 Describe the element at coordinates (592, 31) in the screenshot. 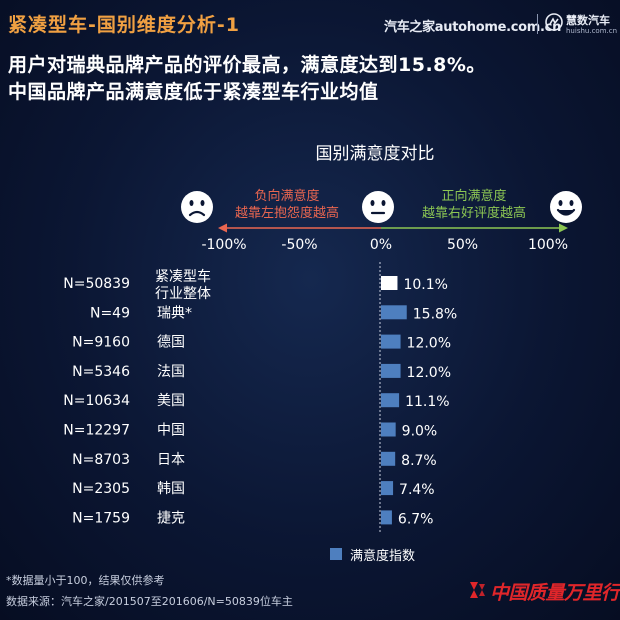

I see `brand-domain: huishu.com.cn` at that location.